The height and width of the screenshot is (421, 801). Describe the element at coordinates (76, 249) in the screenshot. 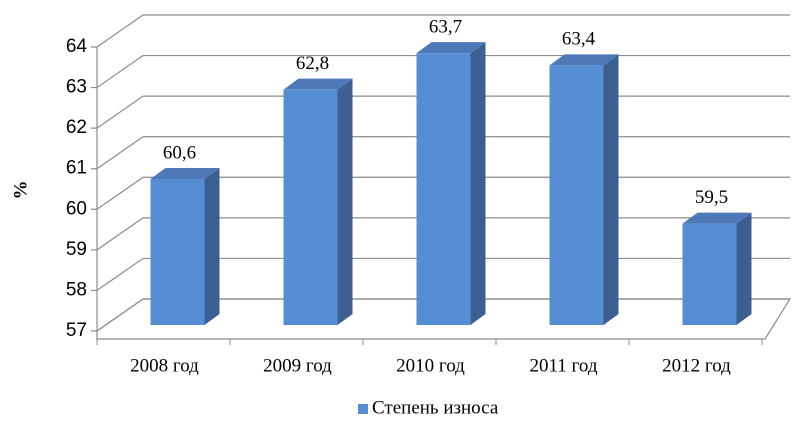

I see `y-tick-label: 59` at that location.